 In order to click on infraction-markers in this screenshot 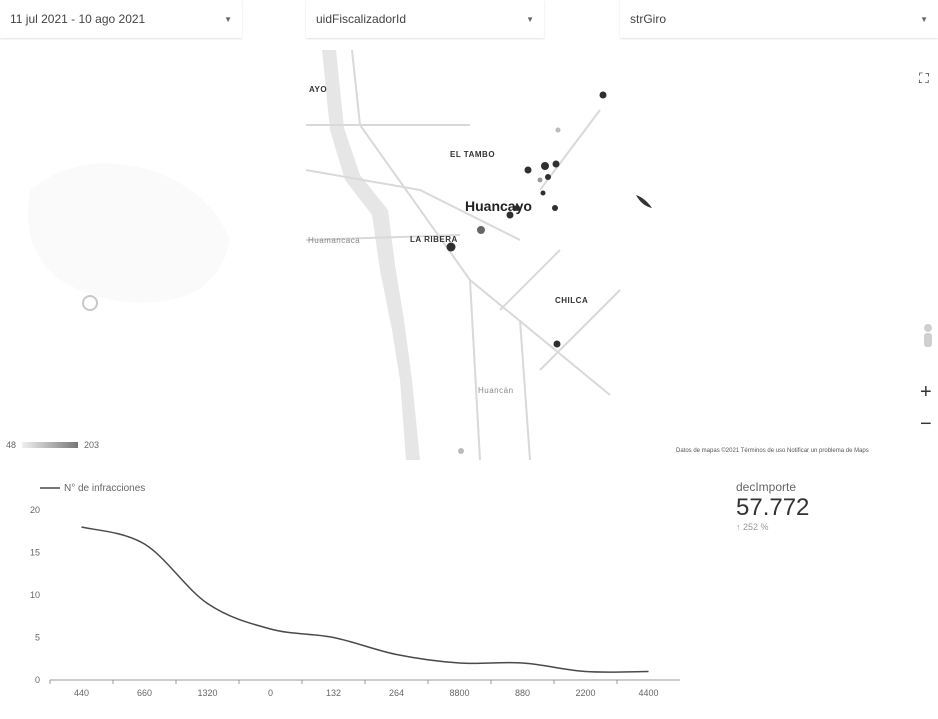, I will do `click(549, 272)`.